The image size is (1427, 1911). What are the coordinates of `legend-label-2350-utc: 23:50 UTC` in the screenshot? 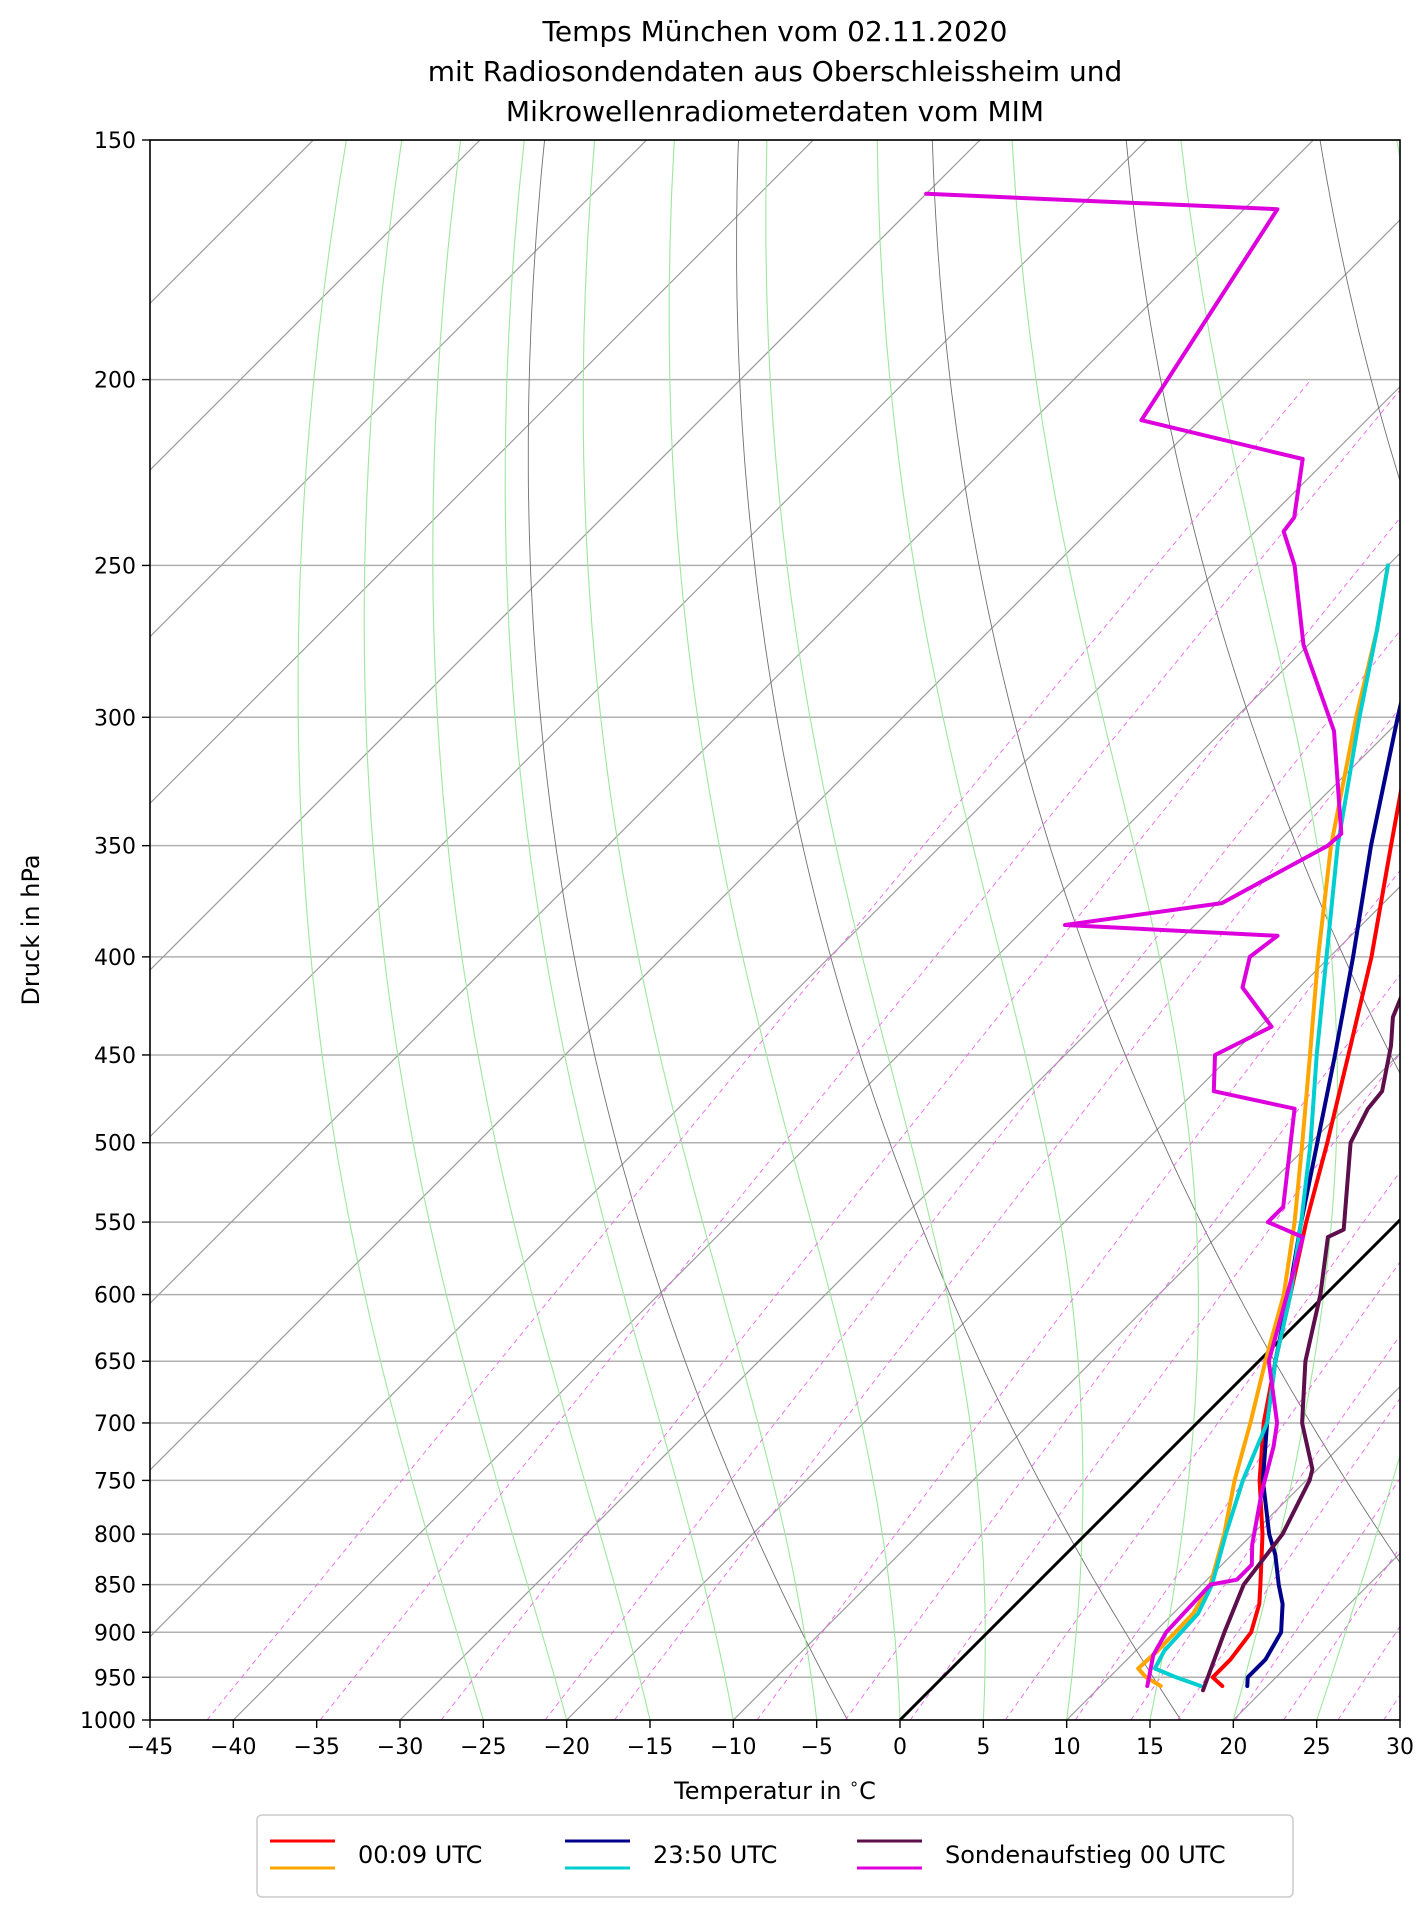 It's located at (715, 1855).